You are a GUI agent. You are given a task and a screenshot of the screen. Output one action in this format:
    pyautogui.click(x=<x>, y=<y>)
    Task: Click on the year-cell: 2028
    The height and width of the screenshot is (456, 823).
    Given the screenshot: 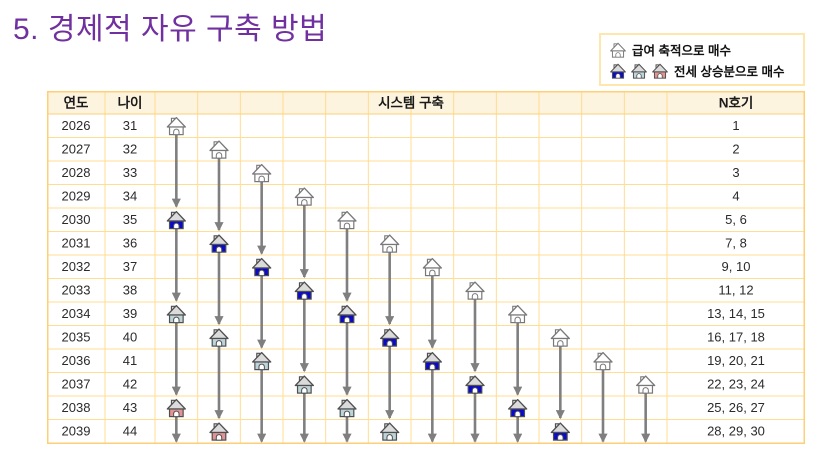 What is the action you would take?
    pyautogui.click(x=76, y=172)
    